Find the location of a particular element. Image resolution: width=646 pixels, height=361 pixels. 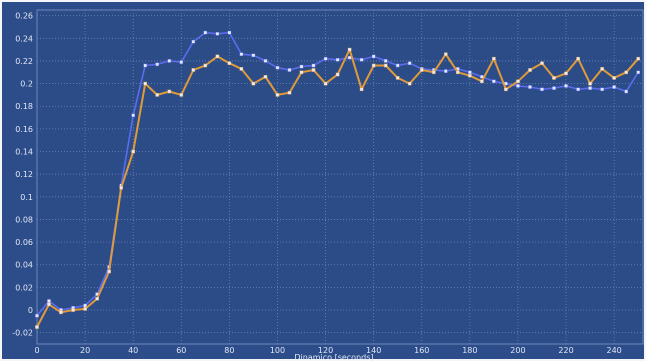

x-tick-label: 60 is located at coordinates (181, 350).